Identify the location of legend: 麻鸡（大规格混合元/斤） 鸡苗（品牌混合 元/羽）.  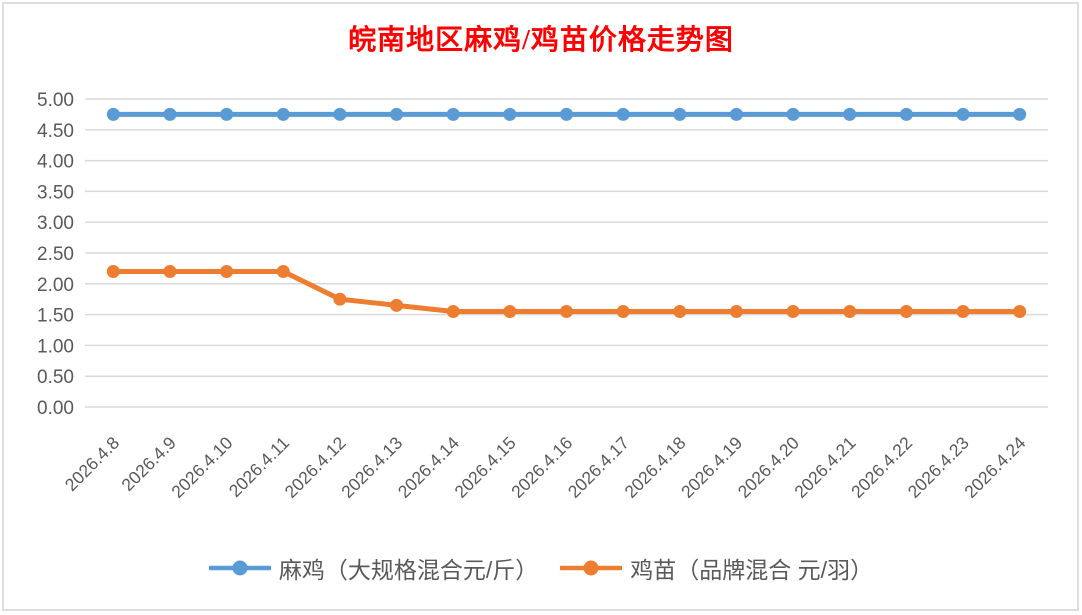
(541, 568).